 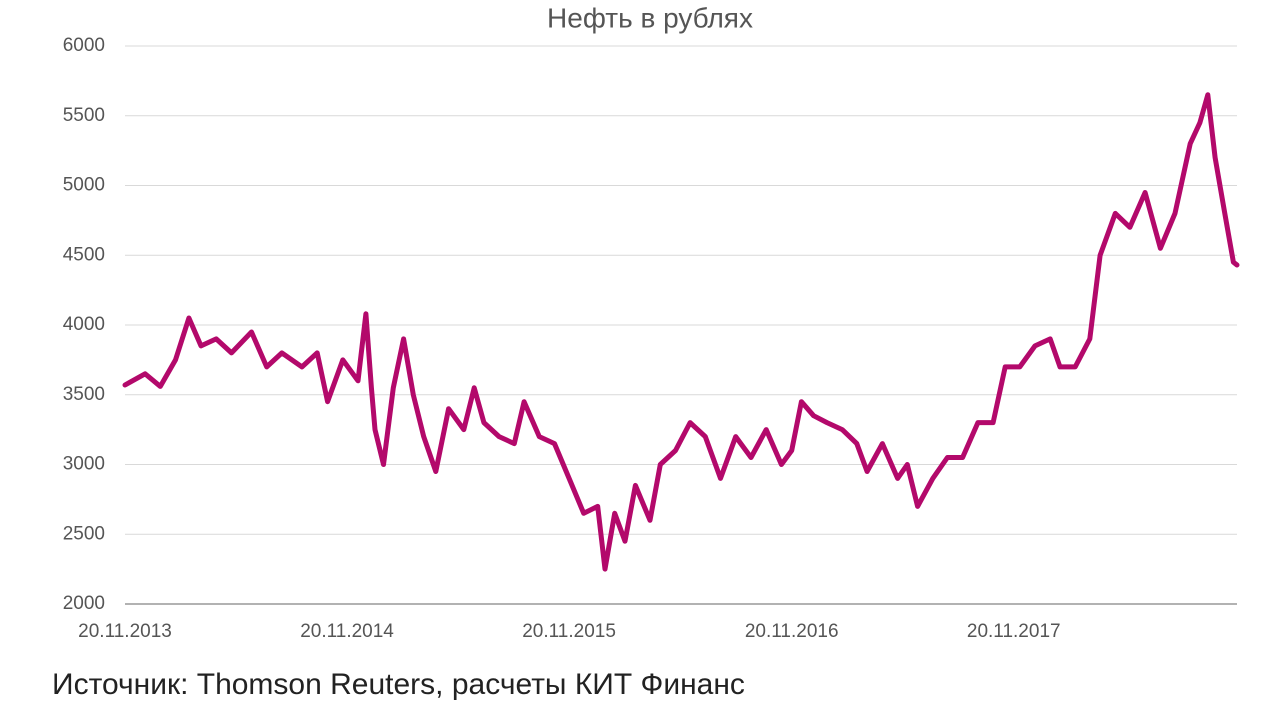 What do you see at coordinates (84, 603) in the screenshot?
I see `y-tick-label: 2000` at bounding box center [84, 603].